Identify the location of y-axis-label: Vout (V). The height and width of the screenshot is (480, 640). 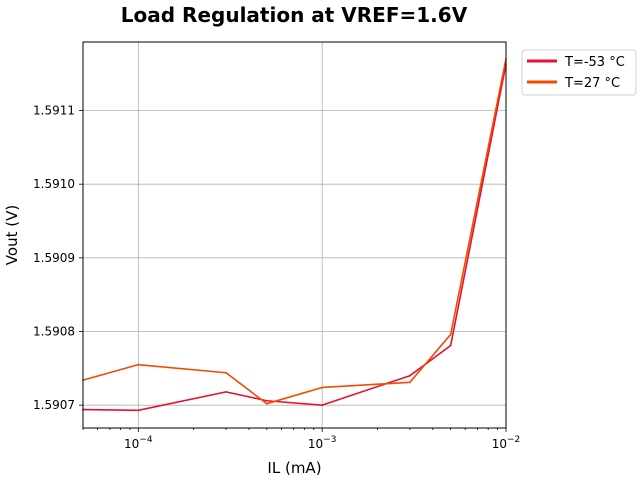
(12, 235).